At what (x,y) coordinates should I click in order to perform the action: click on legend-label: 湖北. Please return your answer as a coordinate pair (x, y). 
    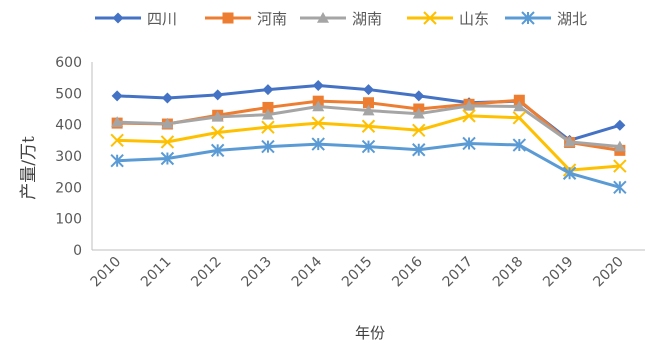
    Looking at the image, I should click on (572, 19).